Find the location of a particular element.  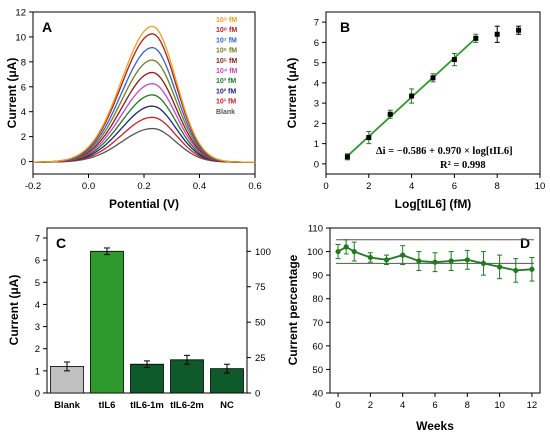

panel-d-label: D is located at coordinates (525, 243).